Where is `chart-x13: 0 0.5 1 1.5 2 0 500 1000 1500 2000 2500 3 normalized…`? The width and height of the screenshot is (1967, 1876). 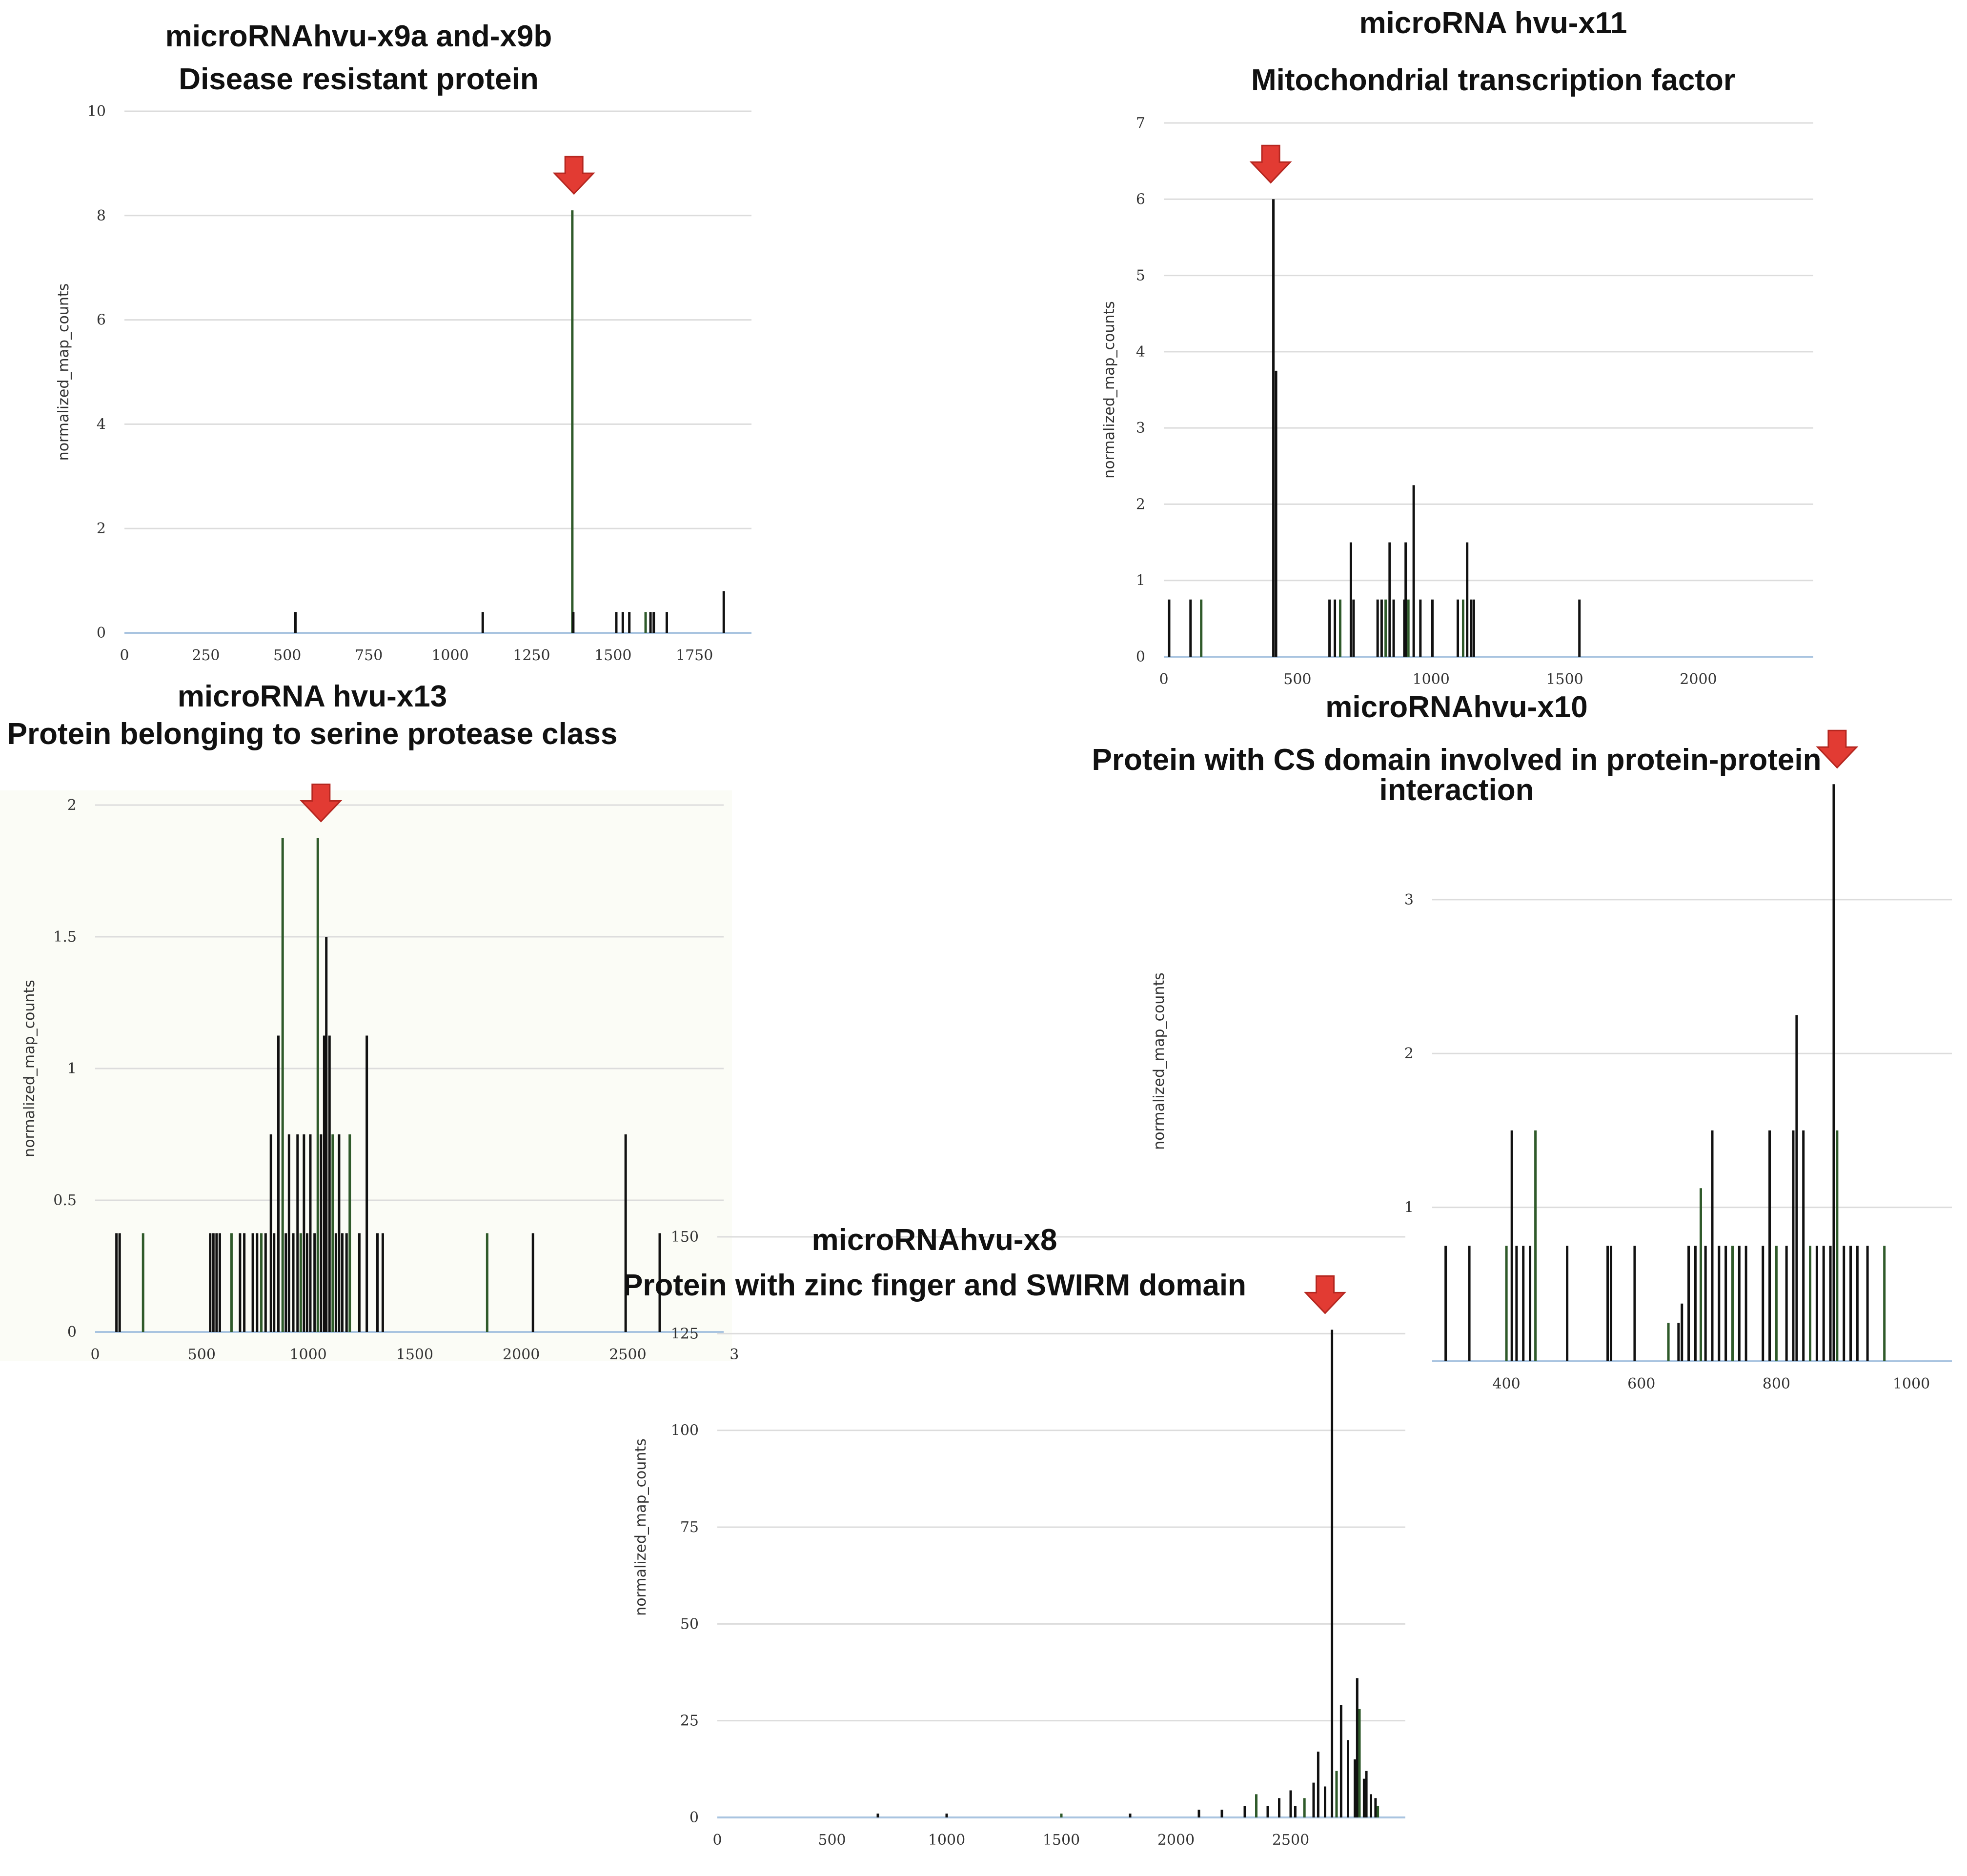
chart-x13: 0 0.5 1 1.5 2 0 500 1000 1500 2000 2500 3 normalized… is located at coordinates (369, 1022).